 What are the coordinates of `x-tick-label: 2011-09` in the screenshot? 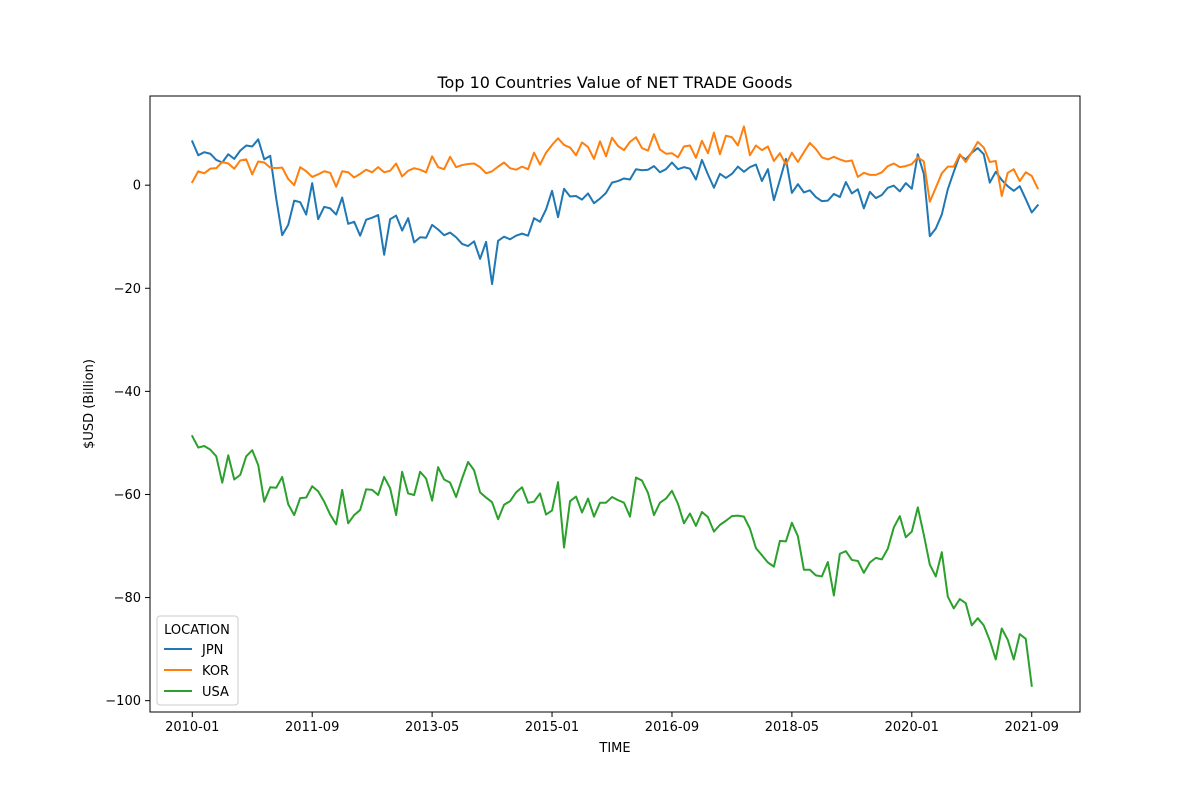 It's located at (312, 727).